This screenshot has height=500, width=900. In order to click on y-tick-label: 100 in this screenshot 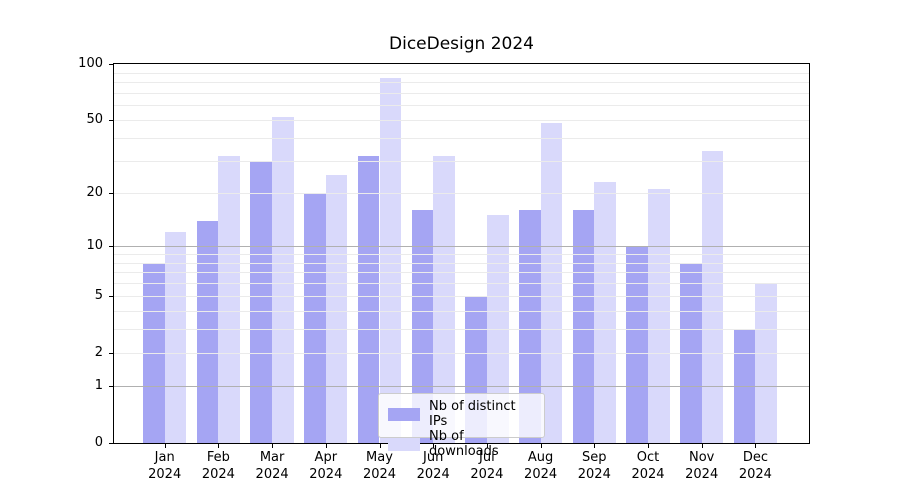, I will do `click(90, 63)`.